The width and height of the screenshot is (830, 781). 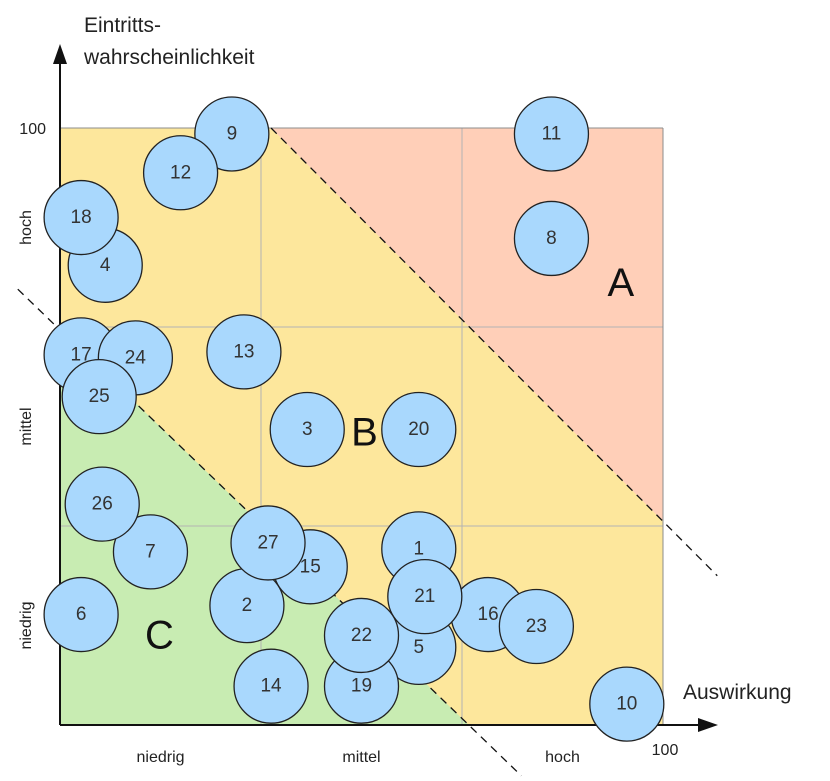 I want to click on zone-label-c: C, so click(x=159, y=635).